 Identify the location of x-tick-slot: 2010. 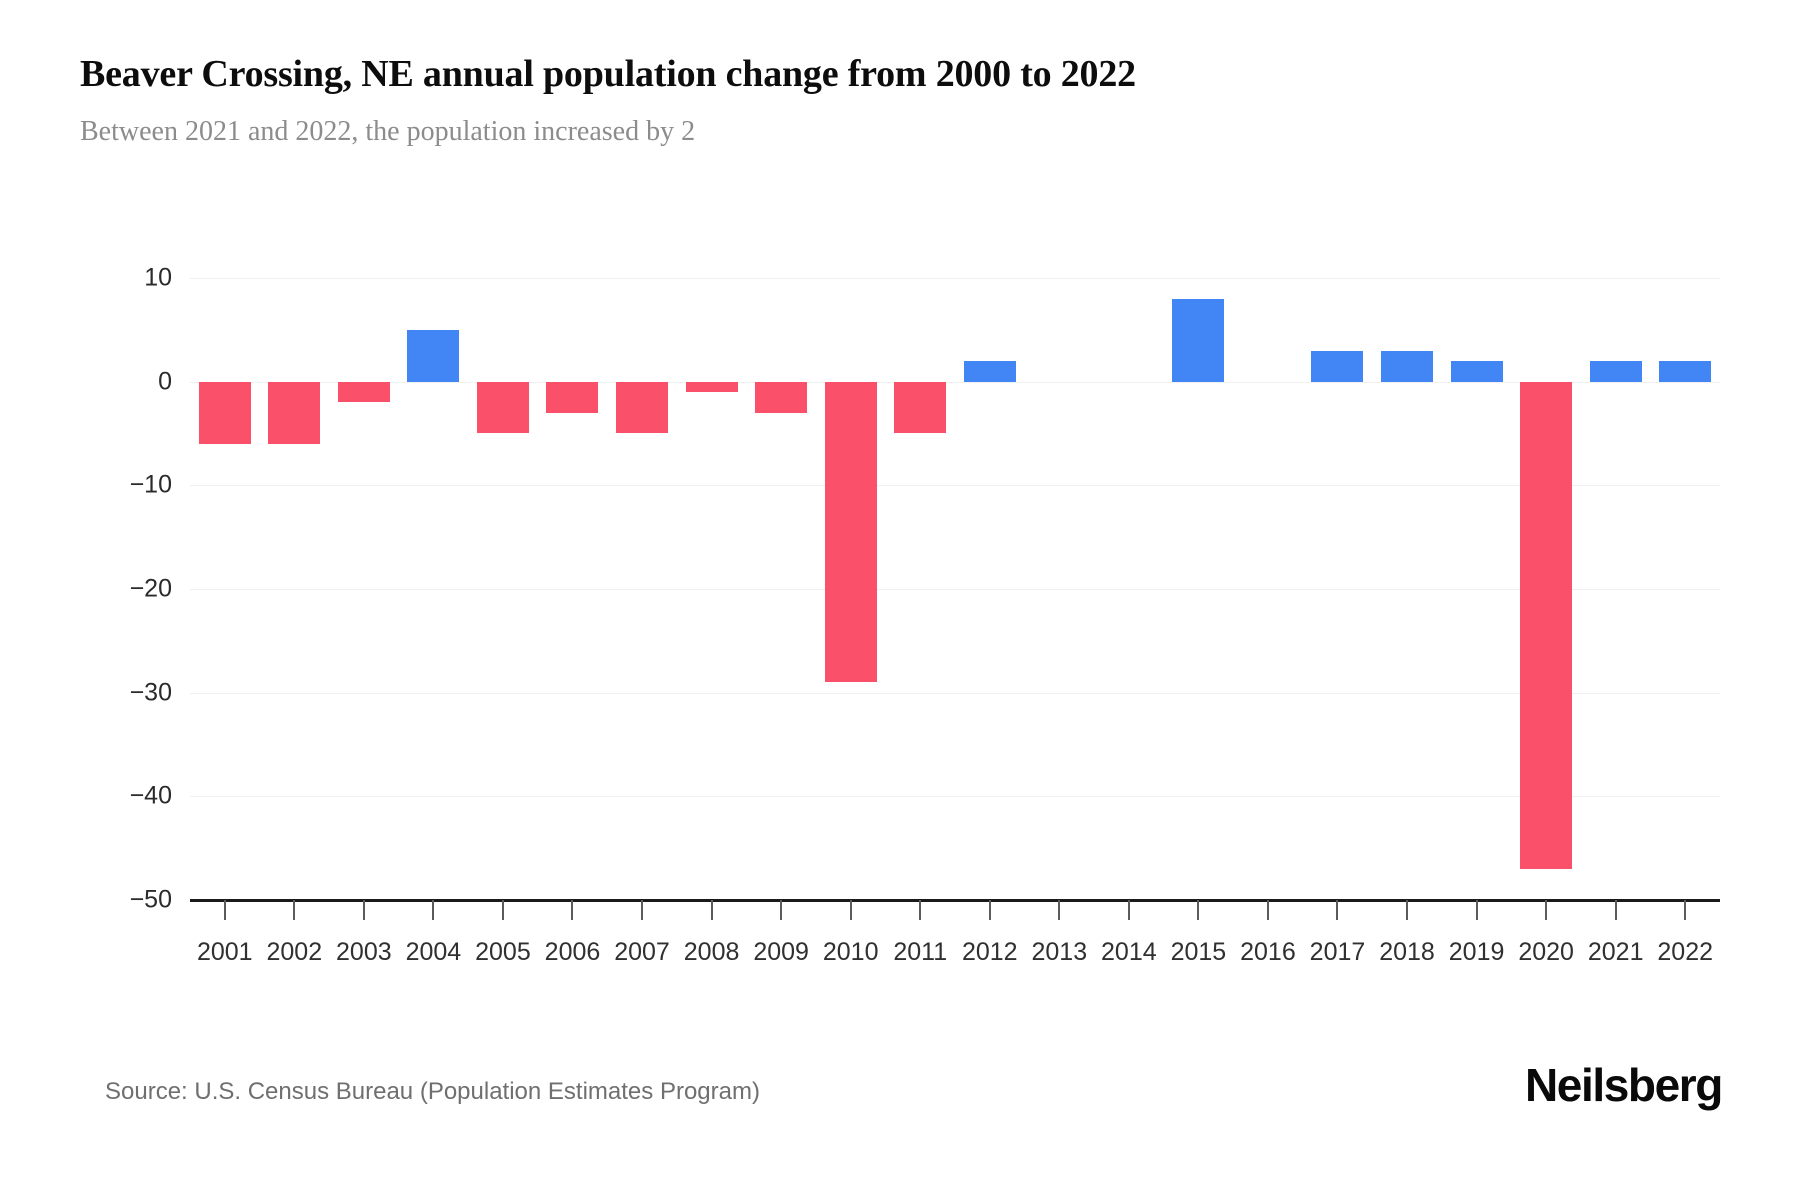
(851, 622).